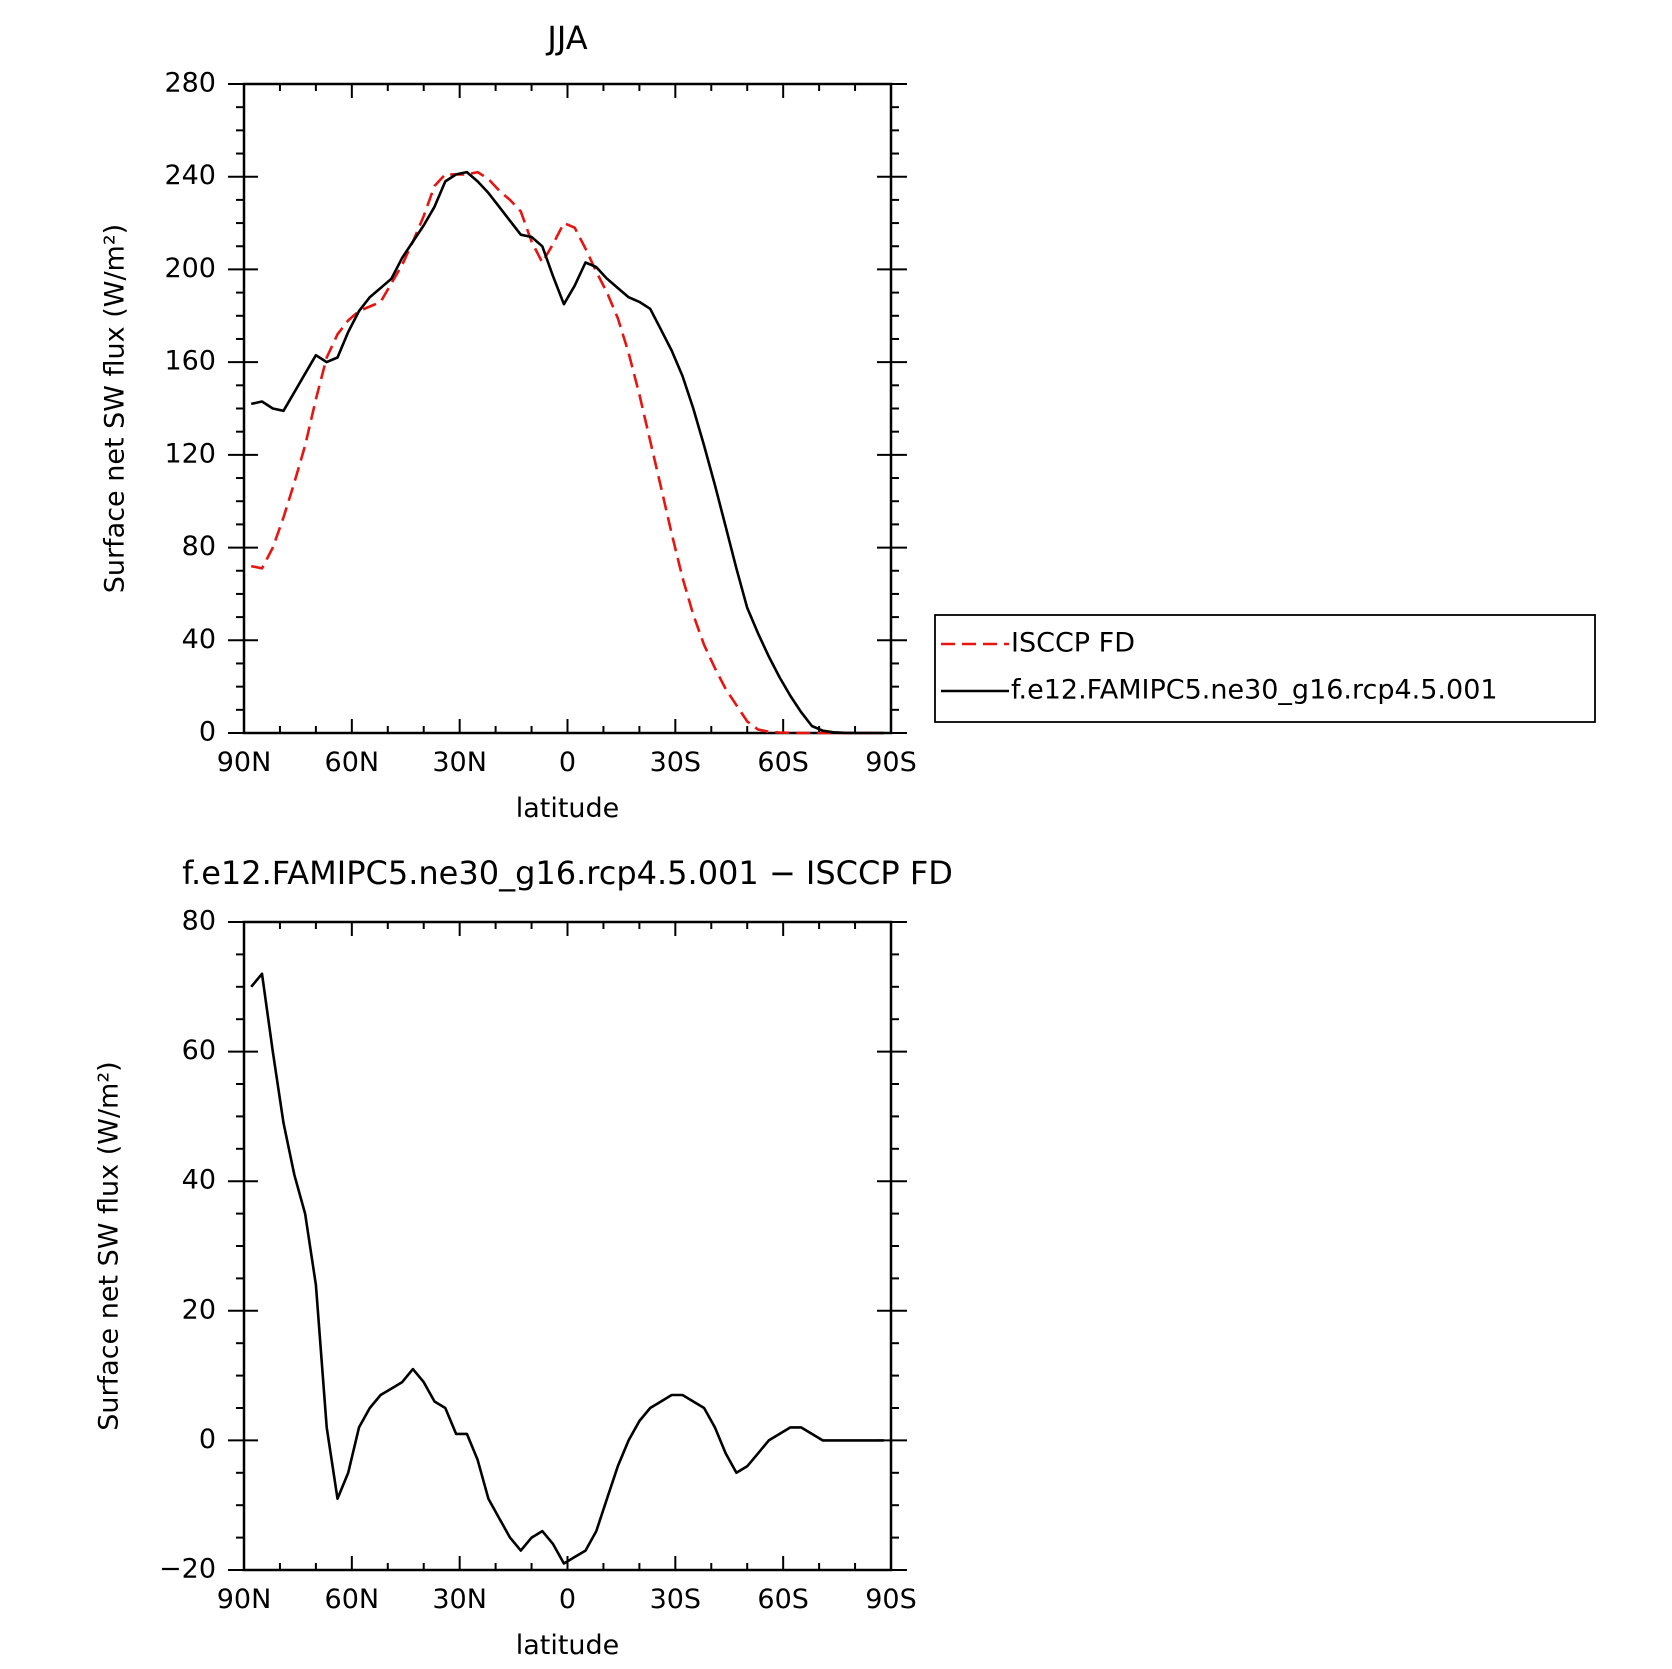 The image size is (1672, 1669). I want to click on y-tick-label: 60, so click(199, 1050).